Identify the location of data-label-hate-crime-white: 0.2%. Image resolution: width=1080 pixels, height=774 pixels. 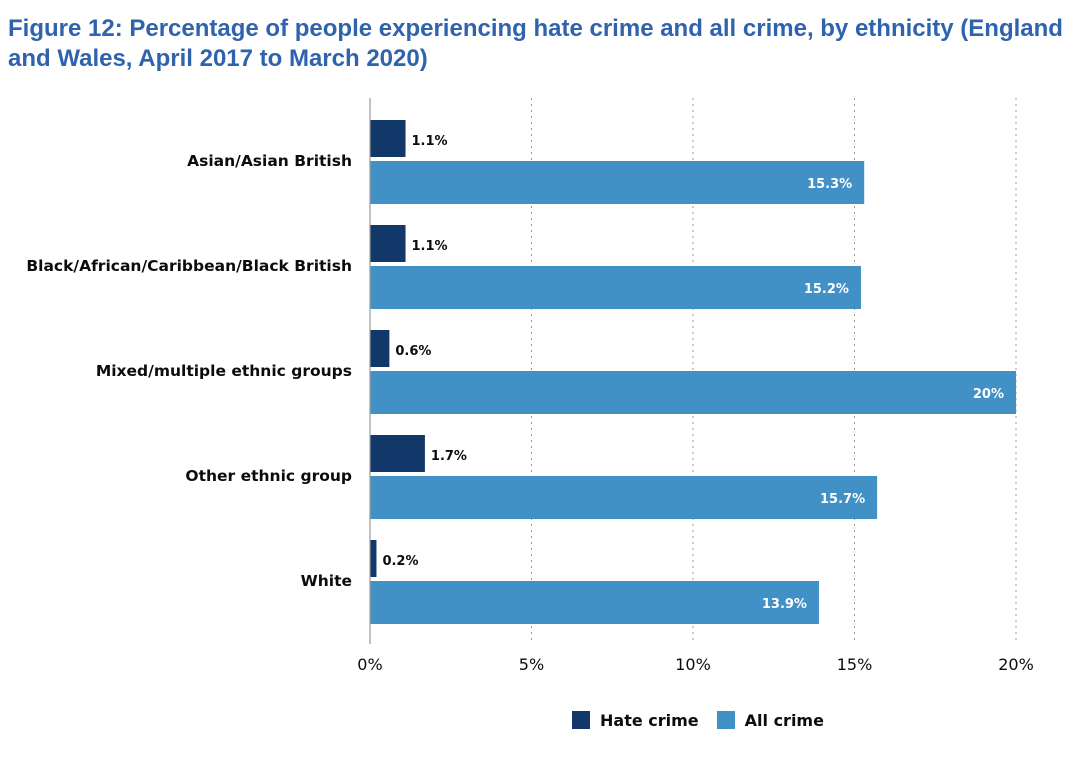
(400, 561).